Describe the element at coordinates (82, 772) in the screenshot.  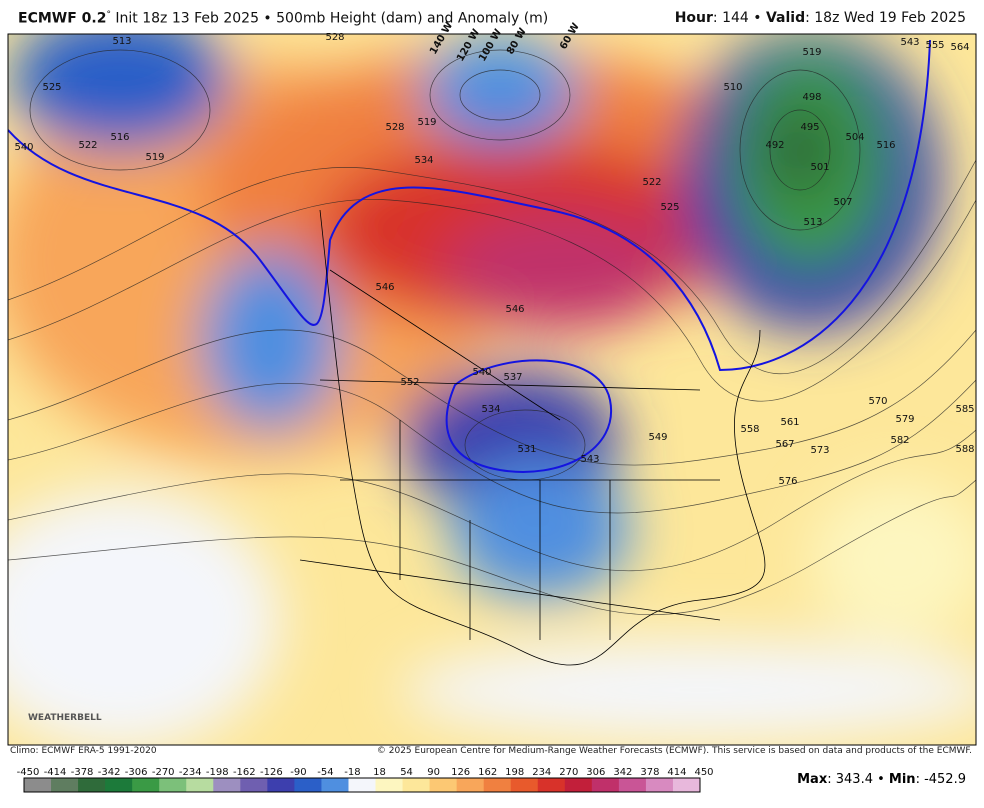
I see `colorbar-tick-label: -378` at that location.